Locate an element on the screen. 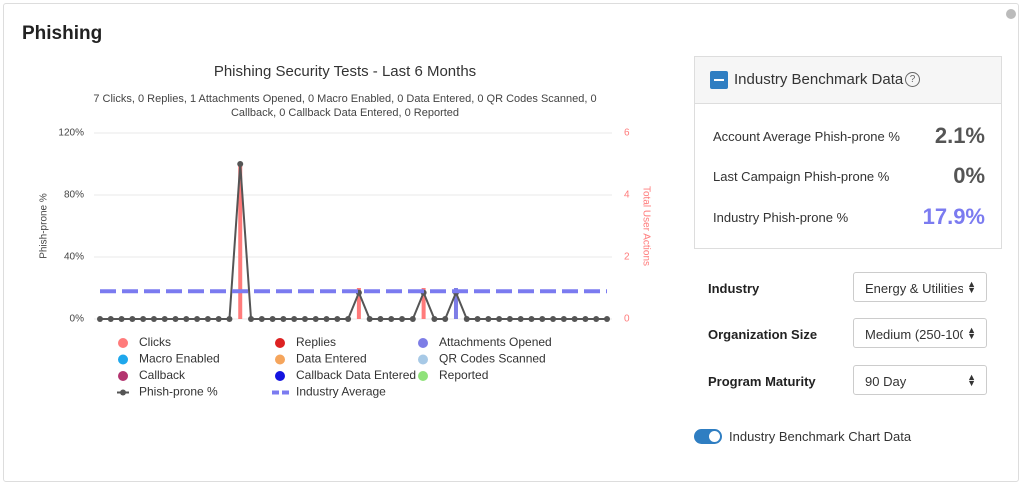 This screenshot has width=1024, height=487. toggle-switch is located at coordinates (708, 436).